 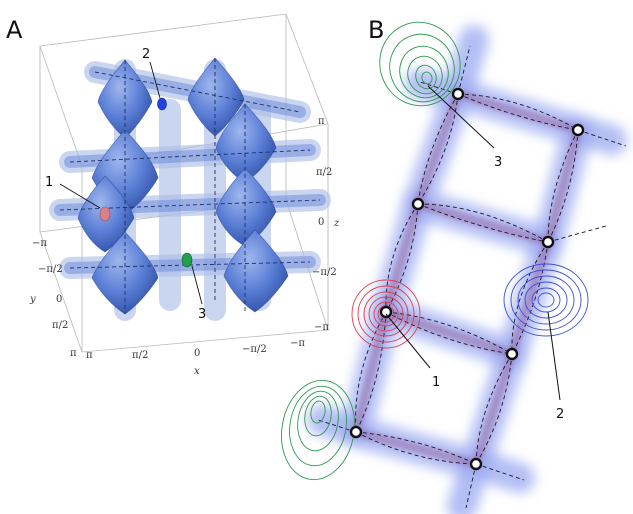 I want to click on x-axis: π π/2 0 x −π/2 −π, so click(x=195, y=357).